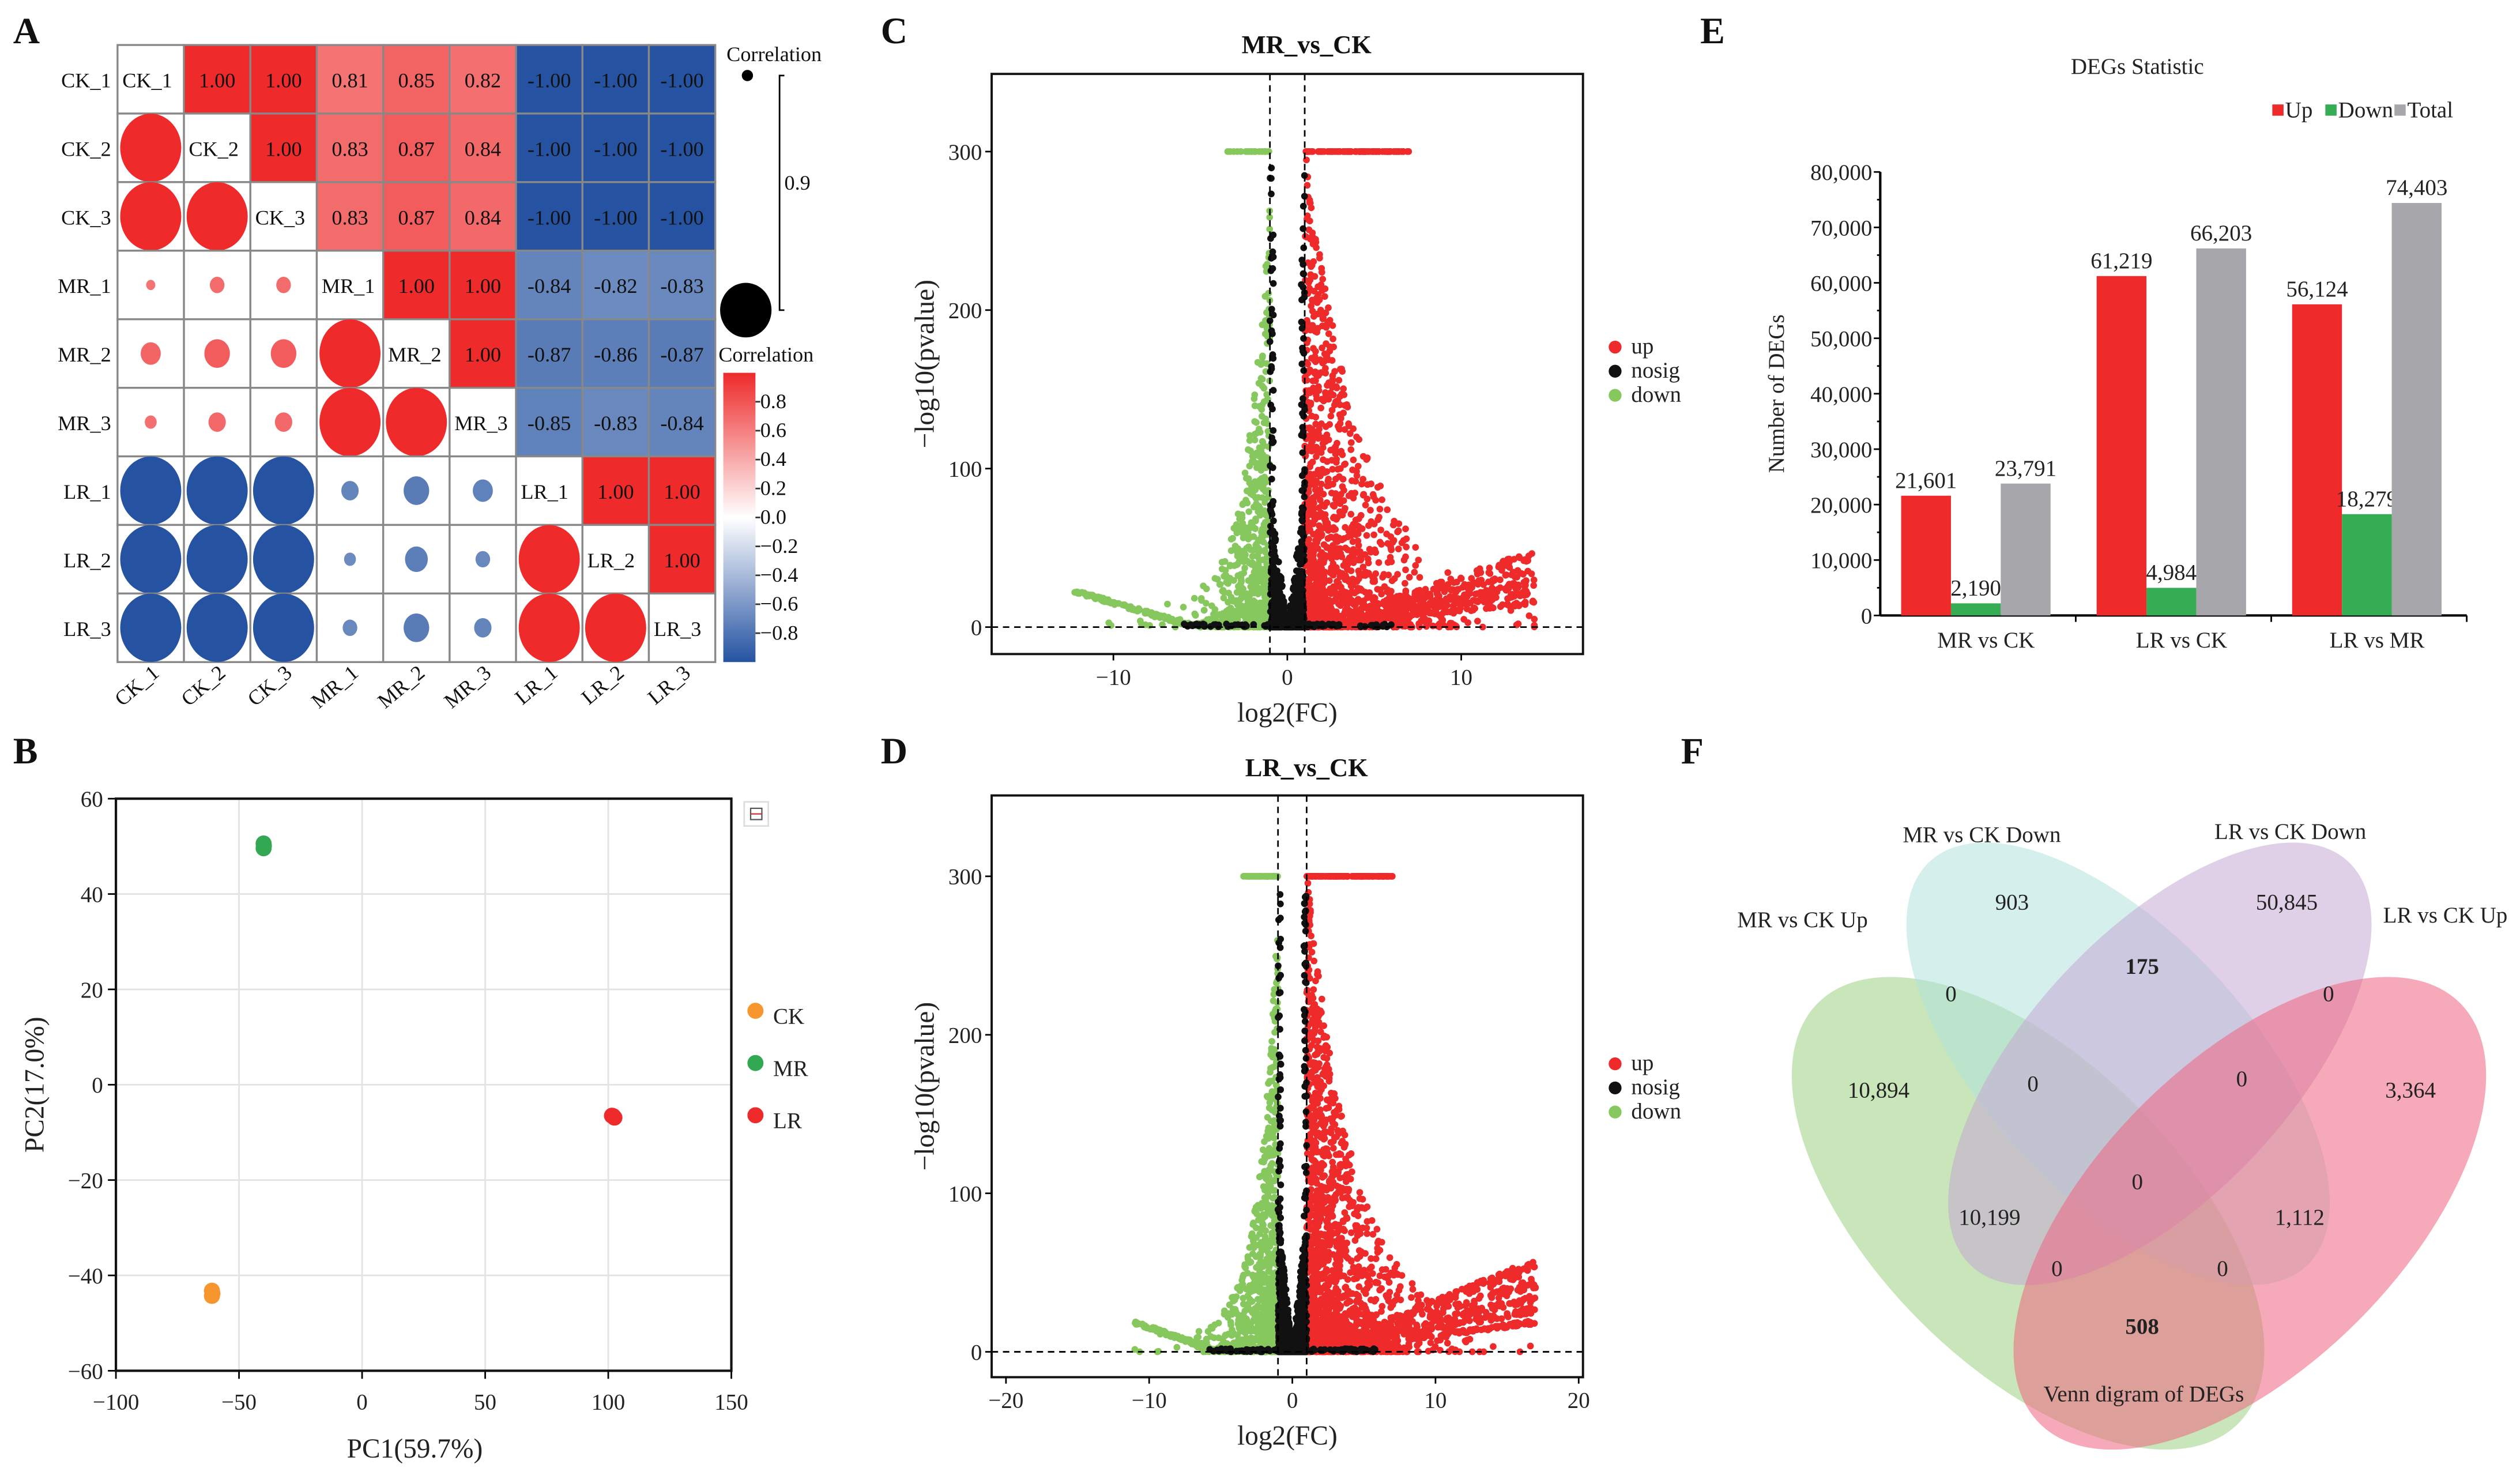  I want to click on x-axis-label: PC1(59.7%), so click(415, 1449).